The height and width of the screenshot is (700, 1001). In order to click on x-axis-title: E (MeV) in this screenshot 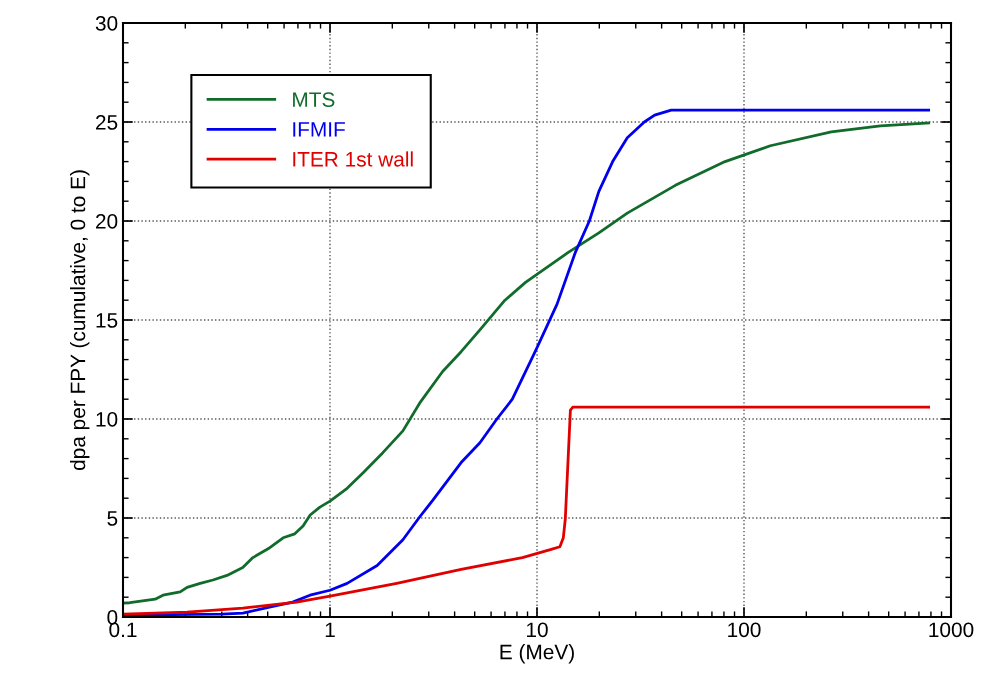, I will do `click(537, 654)`.